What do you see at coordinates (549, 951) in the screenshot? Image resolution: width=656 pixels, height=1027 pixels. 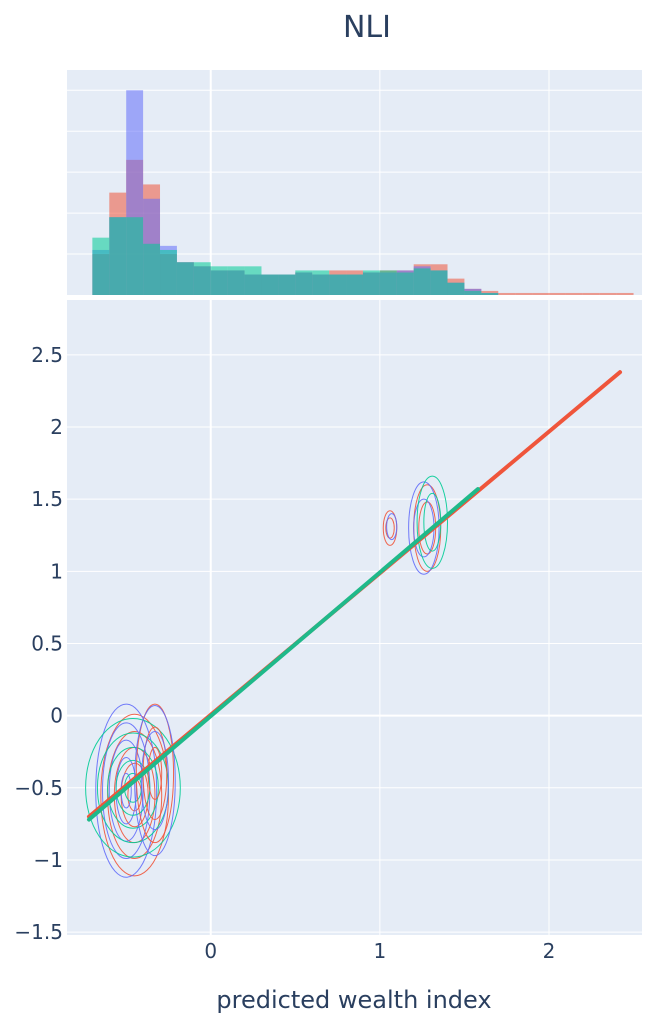 I see `x-tick-label: 2` at bounding box center [549, 951].